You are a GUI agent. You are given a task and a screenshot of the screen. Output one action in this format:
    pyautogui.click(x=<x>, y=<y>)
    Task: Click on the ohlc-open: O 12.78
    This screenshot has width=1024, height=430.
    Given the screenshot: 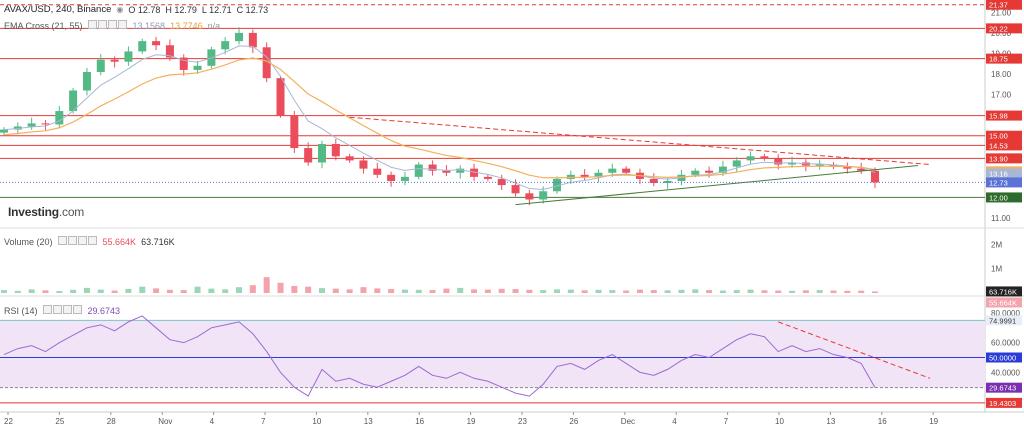 What is the action you would take?
    pyautogui.click(x=144, y=9)
    